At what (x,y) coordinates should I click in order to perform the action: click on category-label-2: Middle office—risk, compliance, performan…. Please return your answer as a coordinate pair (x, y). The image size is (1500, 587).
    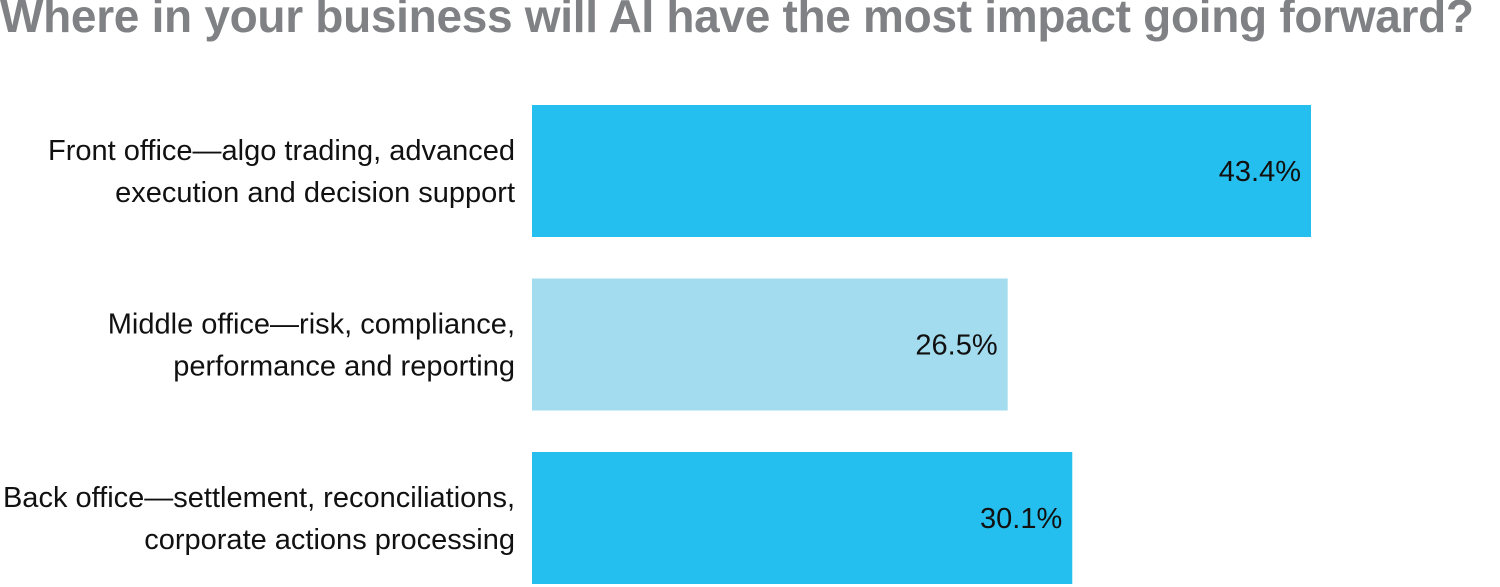
    Looking at the image, I should click on (311, 346).